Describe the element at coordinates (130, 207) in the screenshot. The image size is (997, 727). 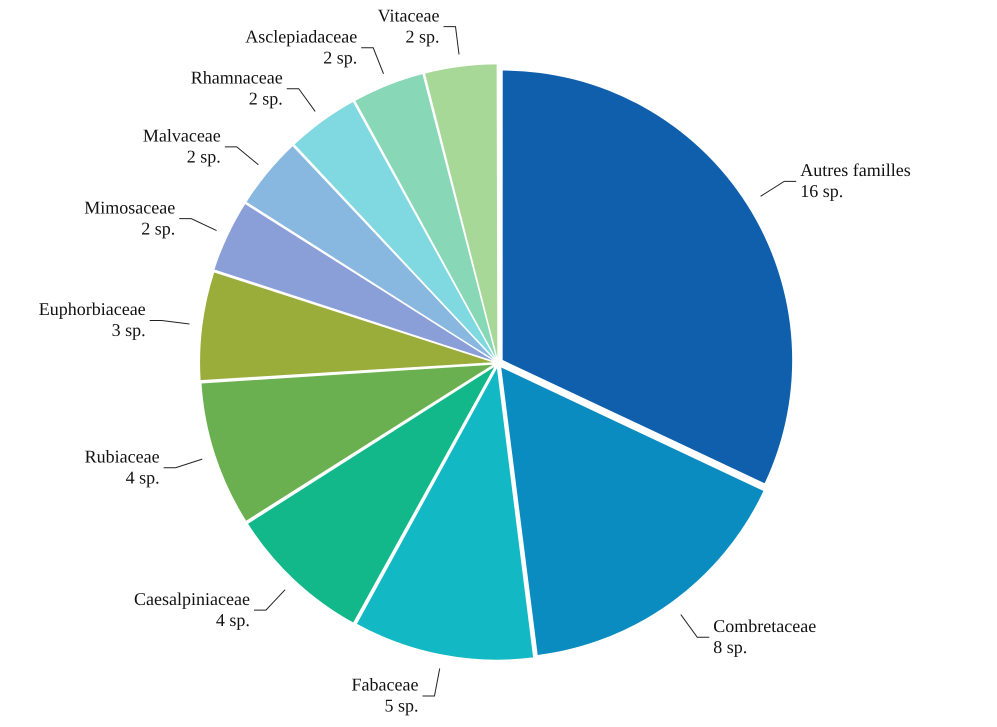
I see `slice-label: Mimosaceae` at that location.